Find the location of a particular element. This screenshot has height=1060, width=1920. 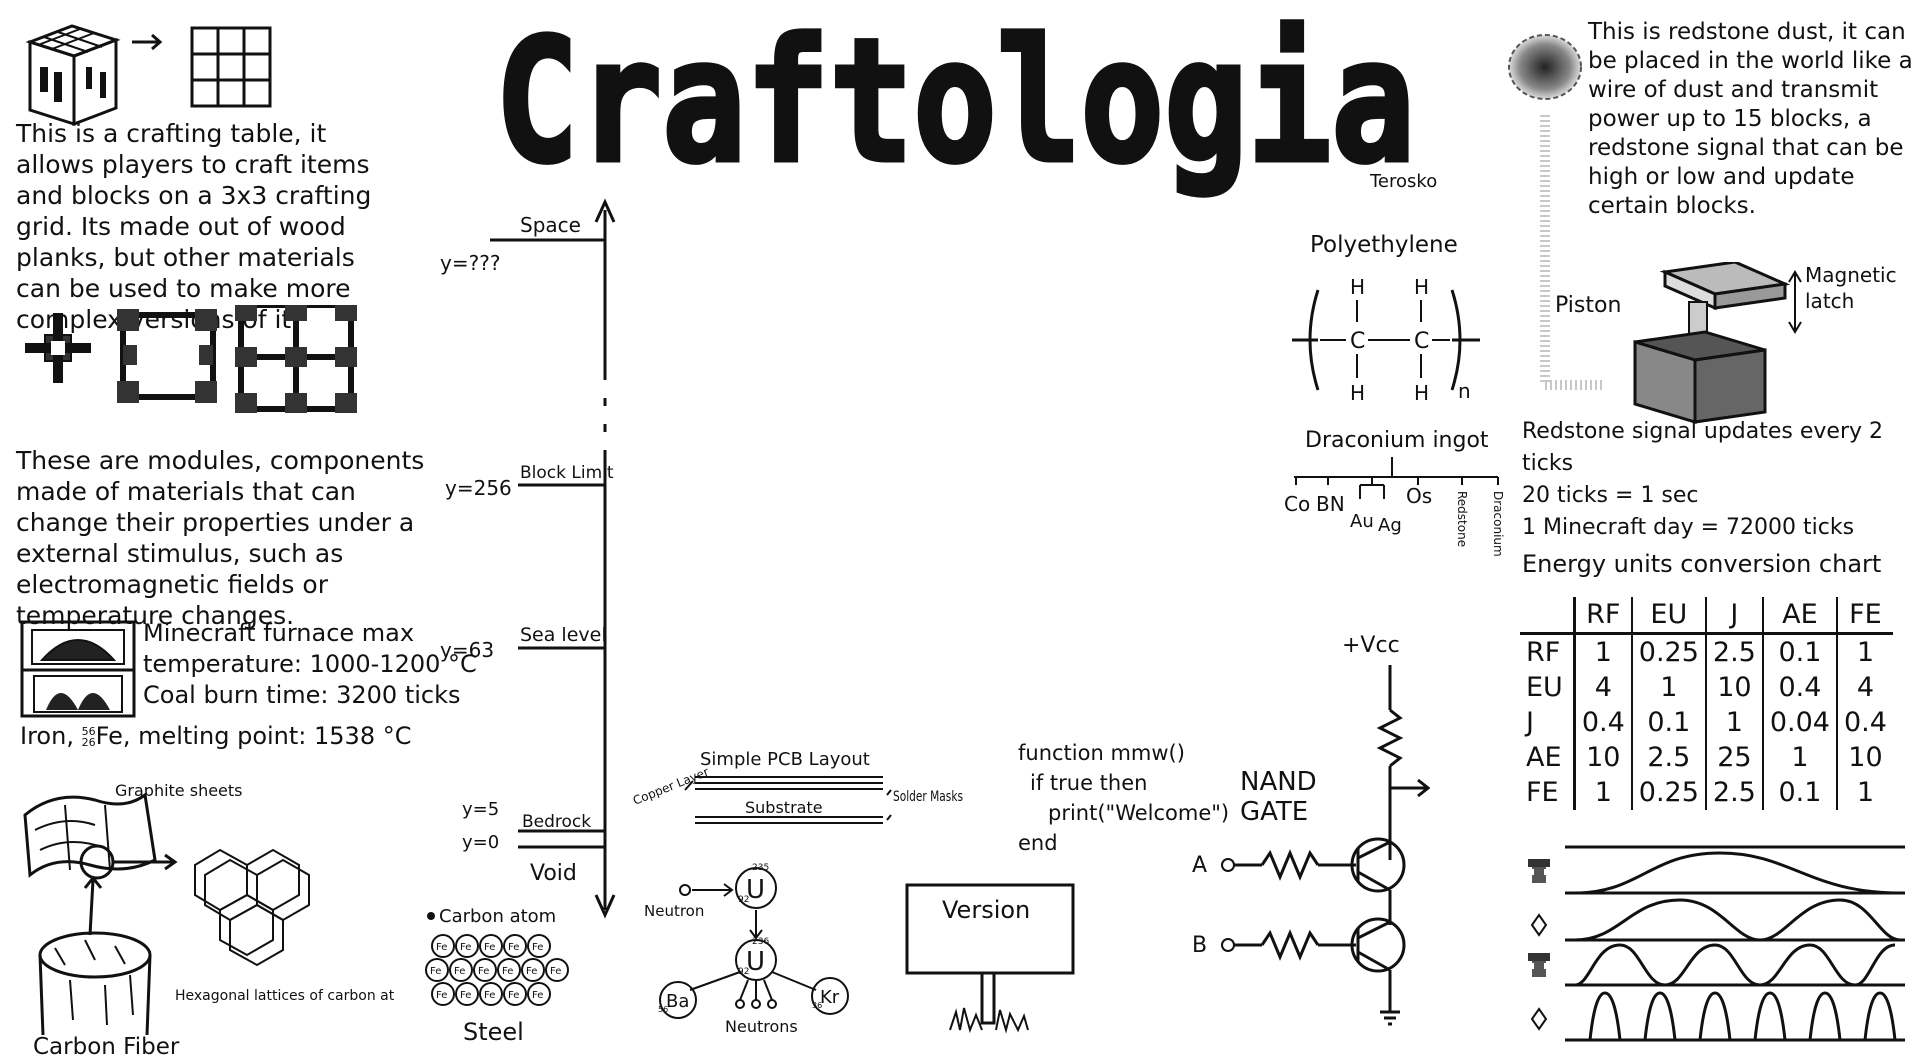

y-unknown-label: y=??? is located at coordinates (470, 263).